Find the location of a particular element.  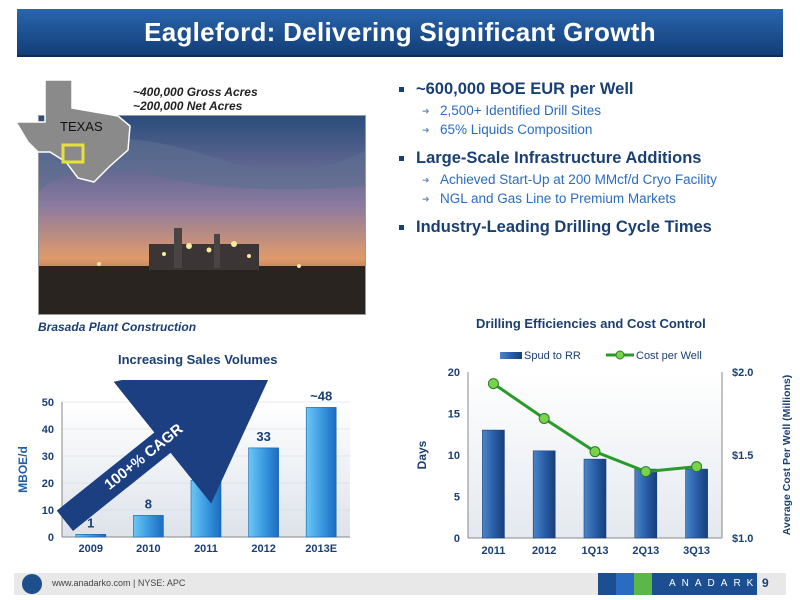

sub-bullet: ➜ 65% Liquids Composition is located at coordinates (507, 129).